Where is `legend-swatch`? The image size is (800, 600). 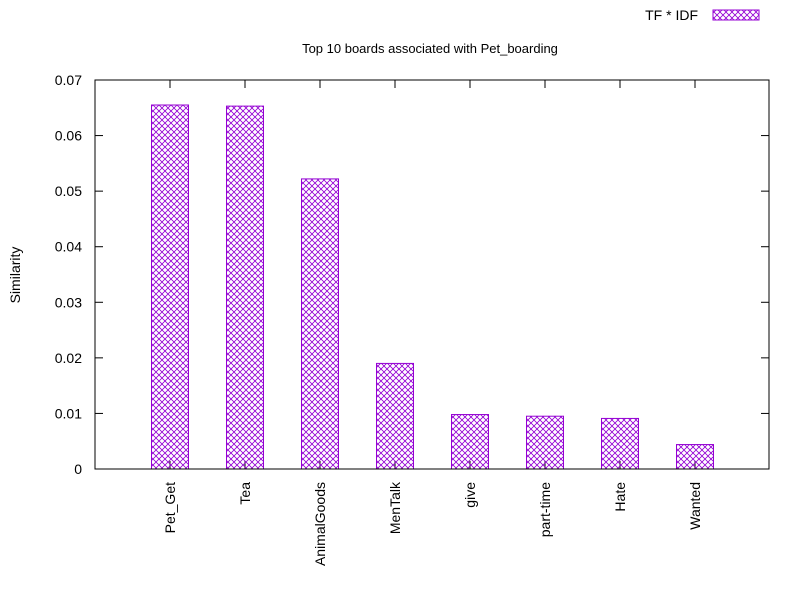
legend-swatch is located at coordinates (736, 15).